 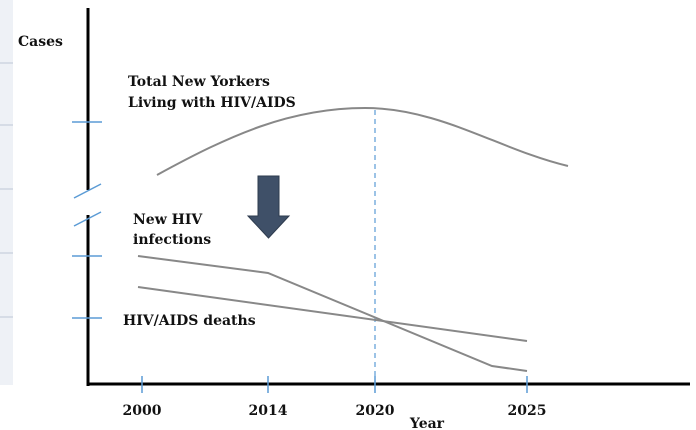 I want to click on x-tick-label: 2020, so click(x=375, y=411).